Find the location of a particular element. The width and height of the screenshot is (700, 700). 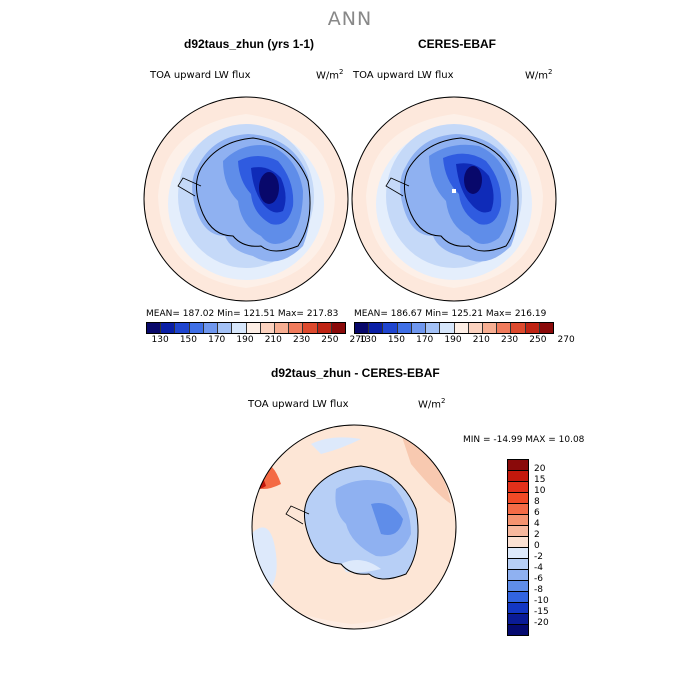

panel1-variable-label: TOA upward LW flux is located at coordinates (200, 75).